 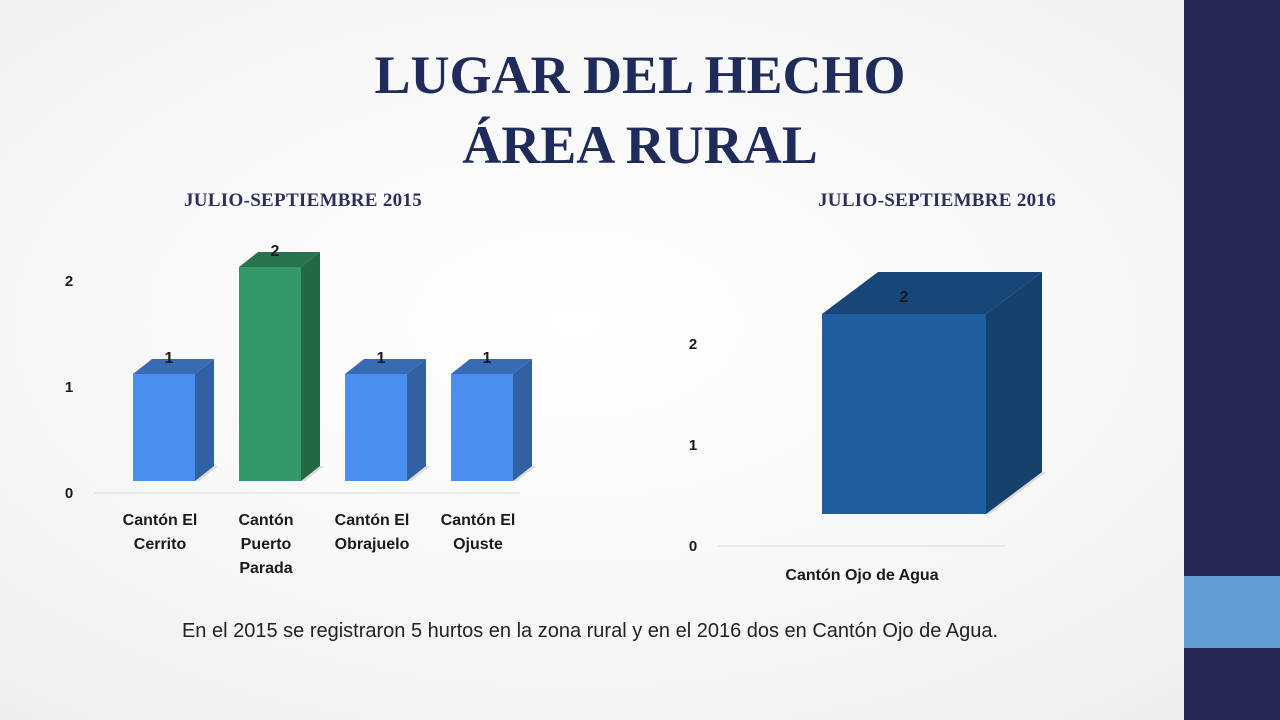 I want to click on c2016-y-tick-label: 1, so click(x=693, y=445).